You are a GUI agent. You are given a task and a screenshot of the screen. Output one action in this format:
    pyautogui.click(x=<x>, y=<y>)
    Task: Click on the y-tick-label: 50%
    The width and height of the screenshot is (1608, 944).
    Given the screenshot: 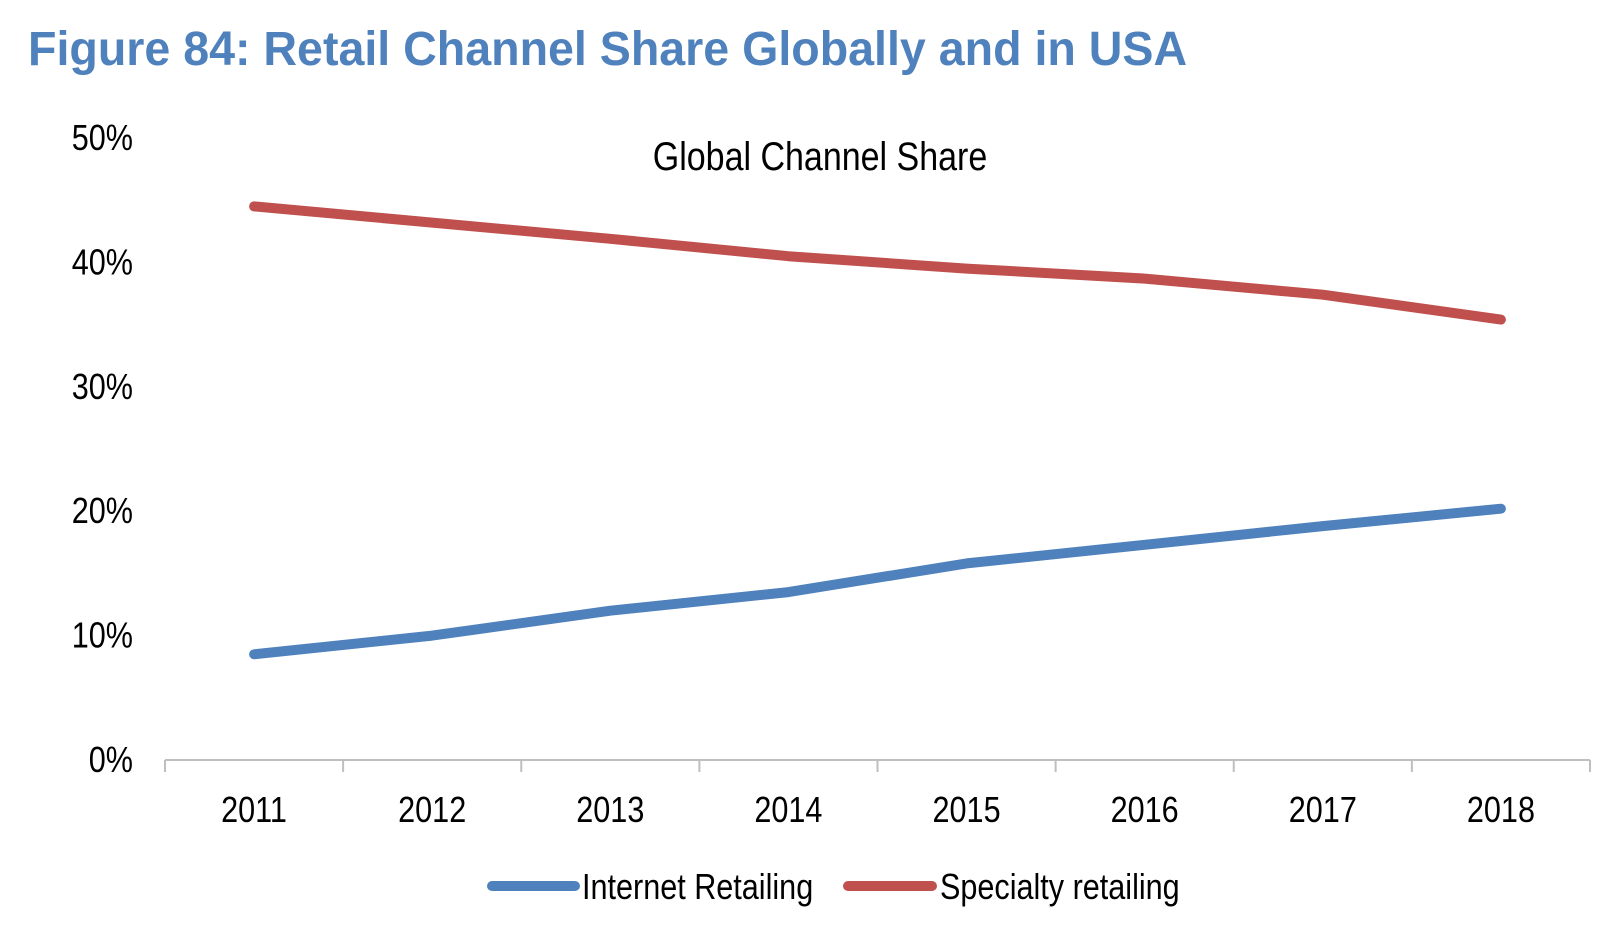 What is the action you would take?
    pyautogui.click(x=102, y=139)
    